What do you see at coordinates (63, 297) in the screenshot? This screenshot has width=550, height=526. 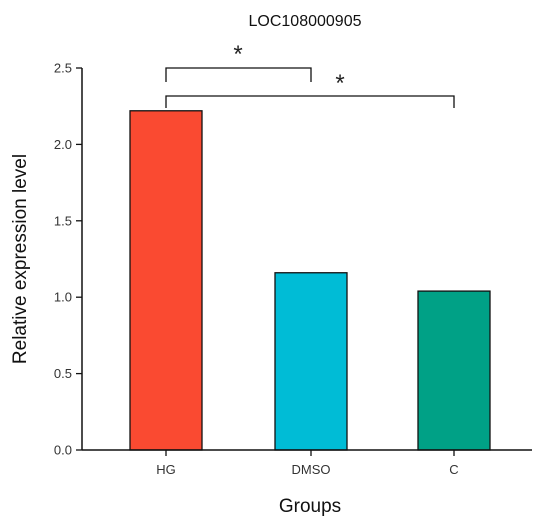 I see `y-tick-label: 1.0` at bounding box center [63, 297].